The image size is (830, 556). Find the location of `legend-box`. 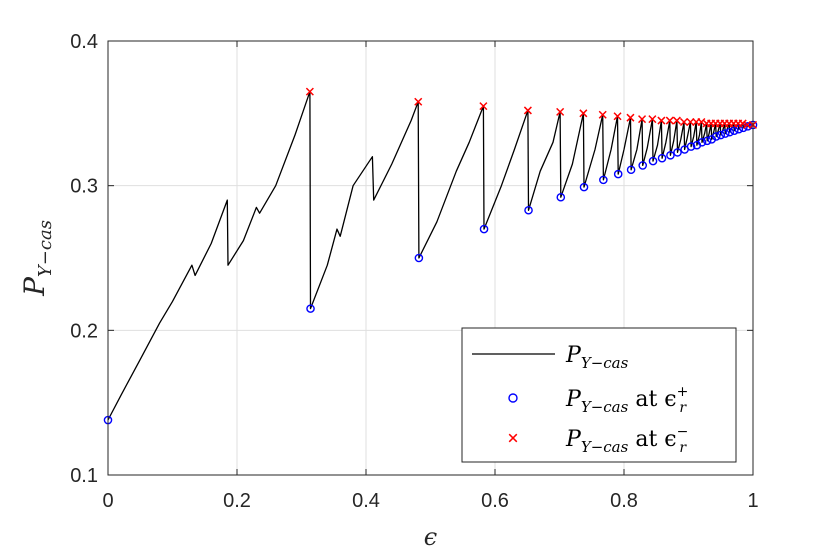

legend-box is located at coordinates (599, 395).